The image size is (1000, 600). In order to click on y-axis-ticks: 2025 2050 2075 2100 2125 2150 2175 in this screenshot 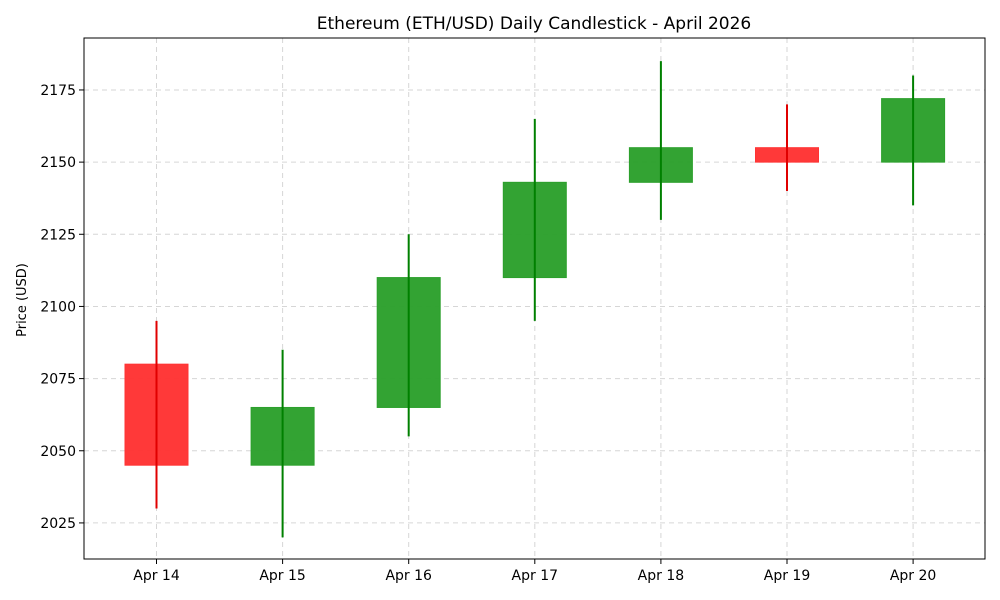, I will do `click(62, 307)`.